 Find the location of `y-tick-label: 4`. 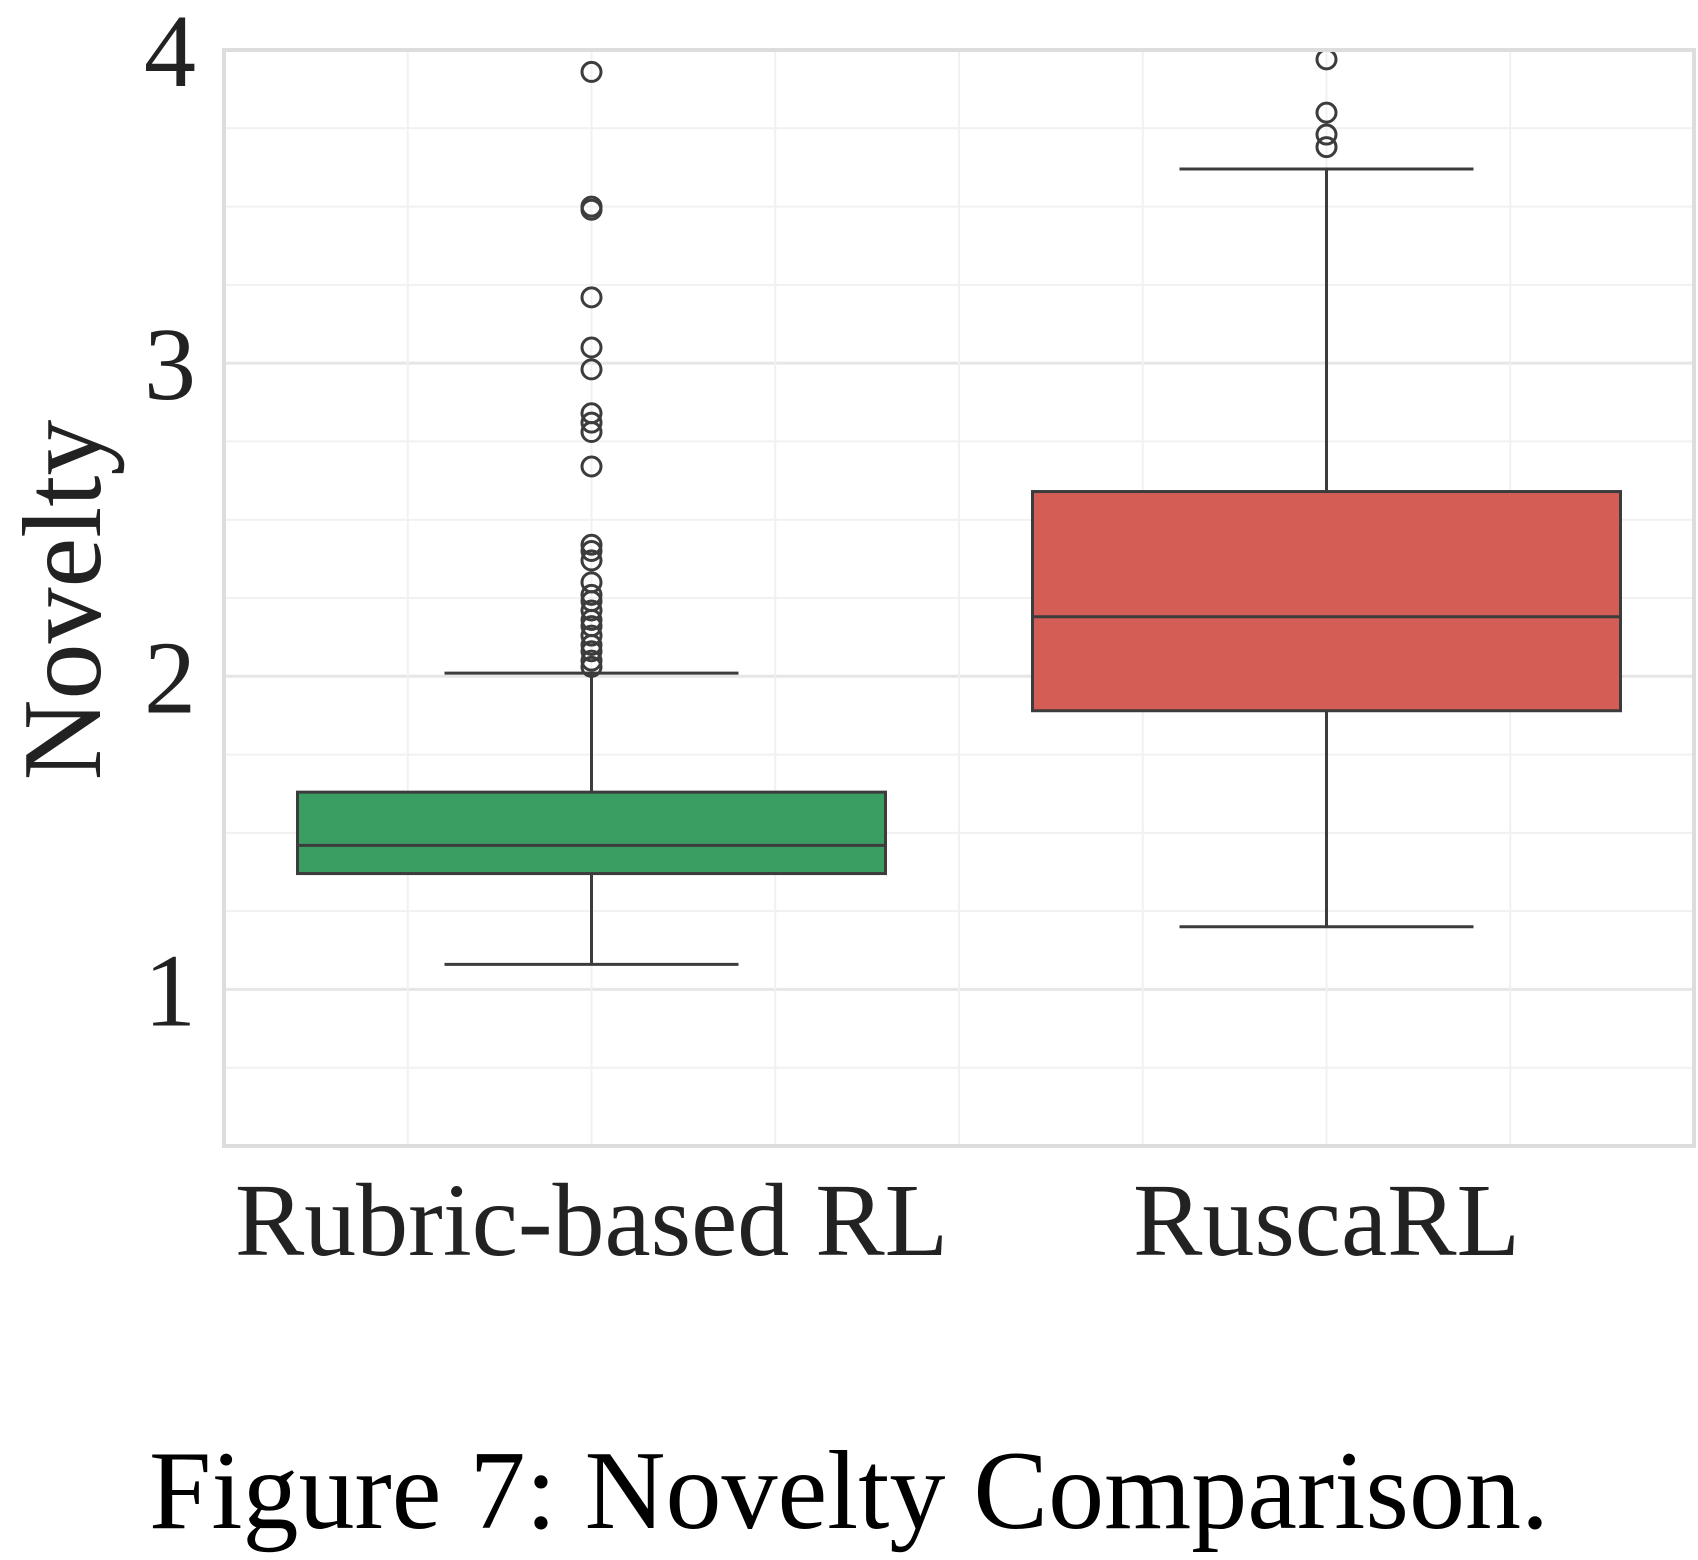

y-tick-label: 4 is located at coordinates (170, 54).